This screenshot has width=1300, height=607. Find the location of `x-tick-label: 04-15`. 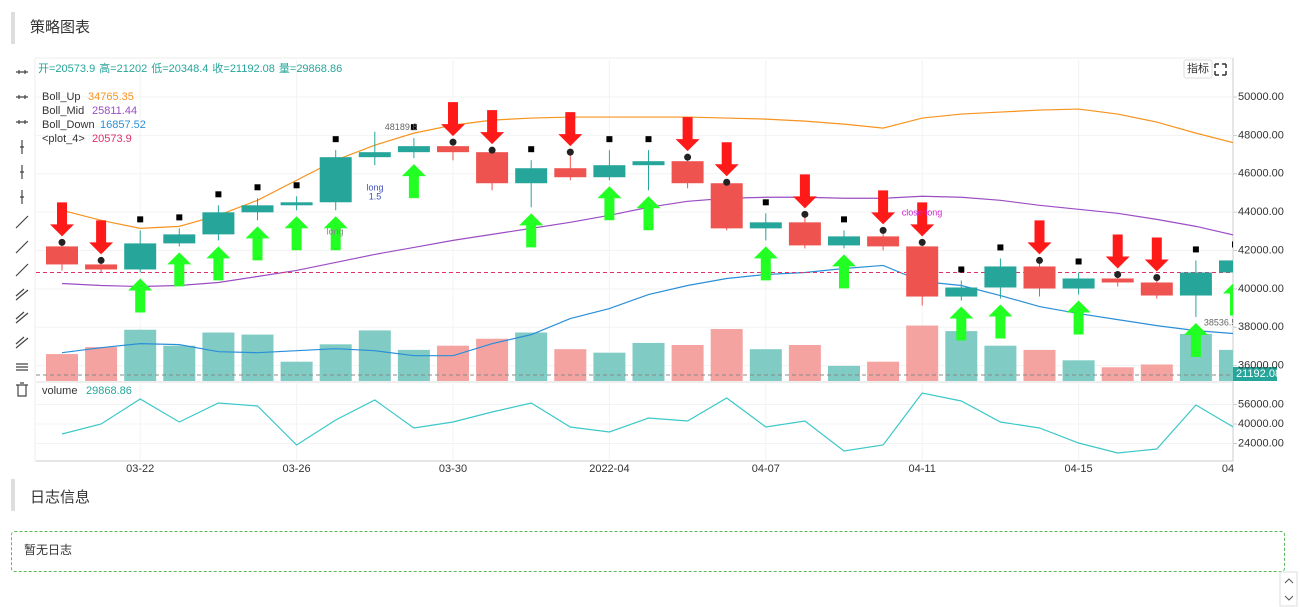

x-tick-label: 04-15 is located at coordinates (1079, 469).